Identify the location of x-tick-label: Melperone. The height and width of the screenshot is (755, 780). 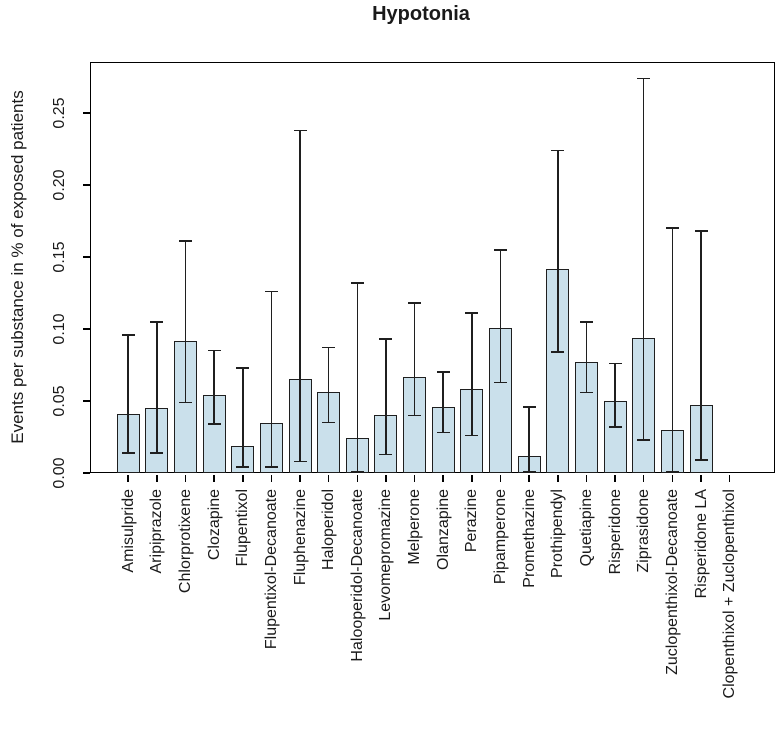
(415, 527).